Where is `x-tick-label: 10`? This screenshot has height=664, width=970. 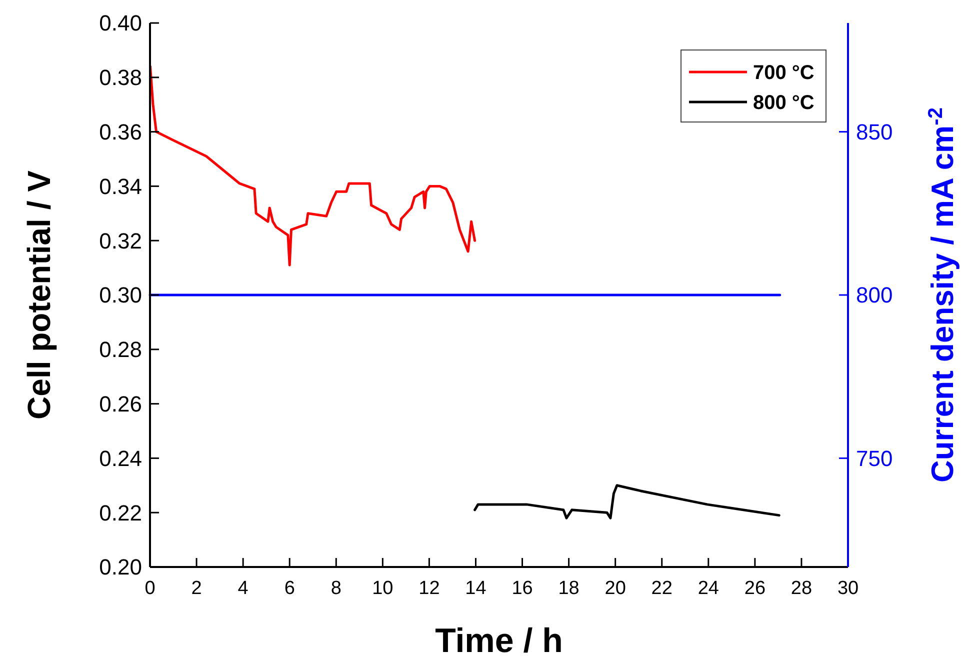
x-tick-label: 10 is located at coordinates (383, 588).